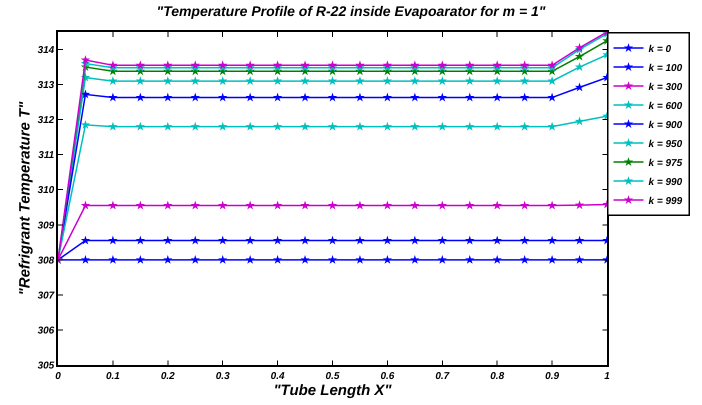 The image size is (702, 405). I want to click on y-axis-title: "Refrigrant Temperature T", so click(25, 198).